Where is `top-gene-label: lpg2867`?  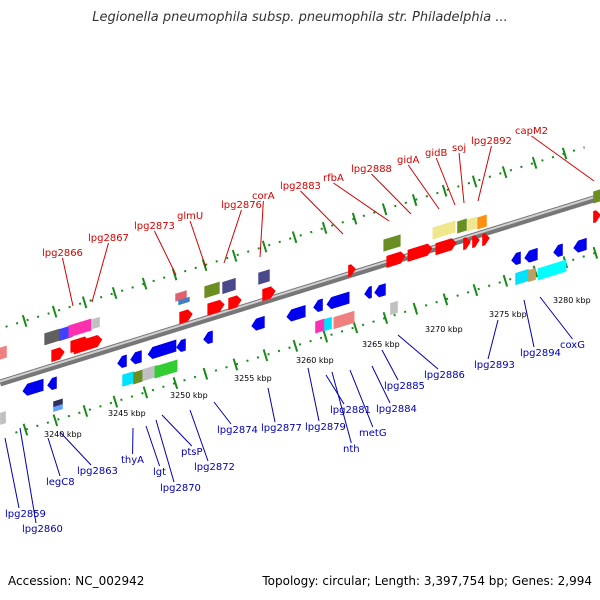
top-gene-label: lpg2867 is located at coordinates (108, 238).